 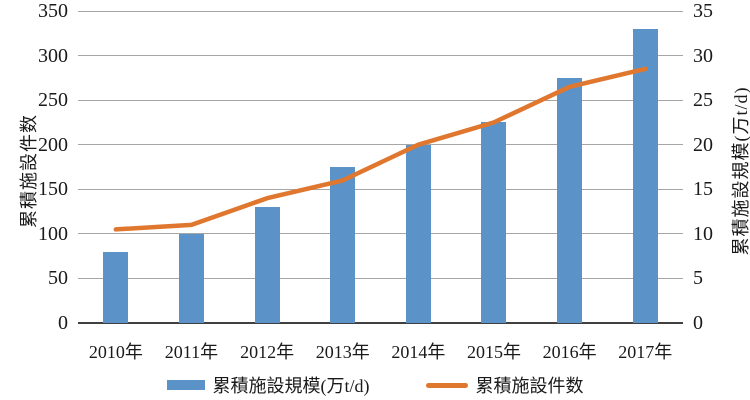 What do you see at coordinates (375, 385) in the screenshot?
I see `legend: 累積施設規模(万t/d) 累積施設件数` at bounding box center [375, 385].